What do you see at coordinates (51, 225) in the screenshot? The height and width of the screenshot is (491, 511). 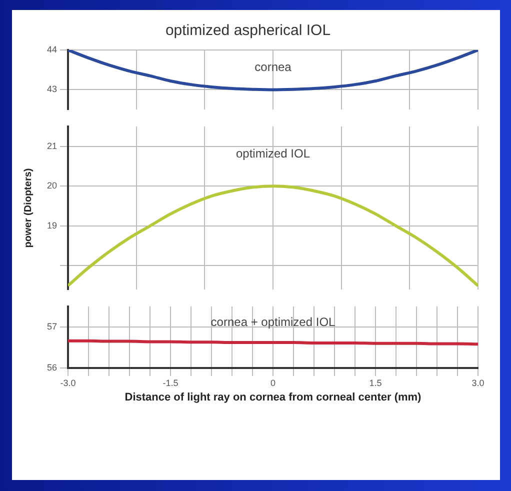 I see `y-tick-label: 19` at bounding box center [51, 225].